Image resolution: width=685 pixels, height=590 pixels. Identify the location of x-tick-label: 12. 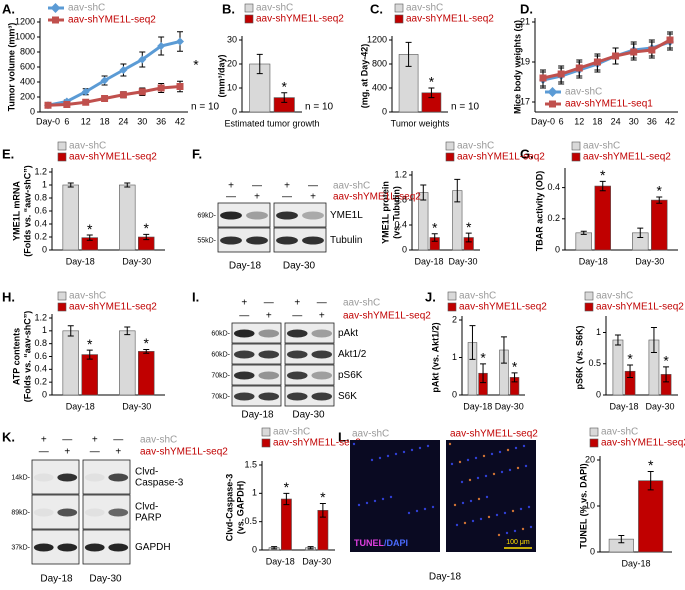
(86, 121).